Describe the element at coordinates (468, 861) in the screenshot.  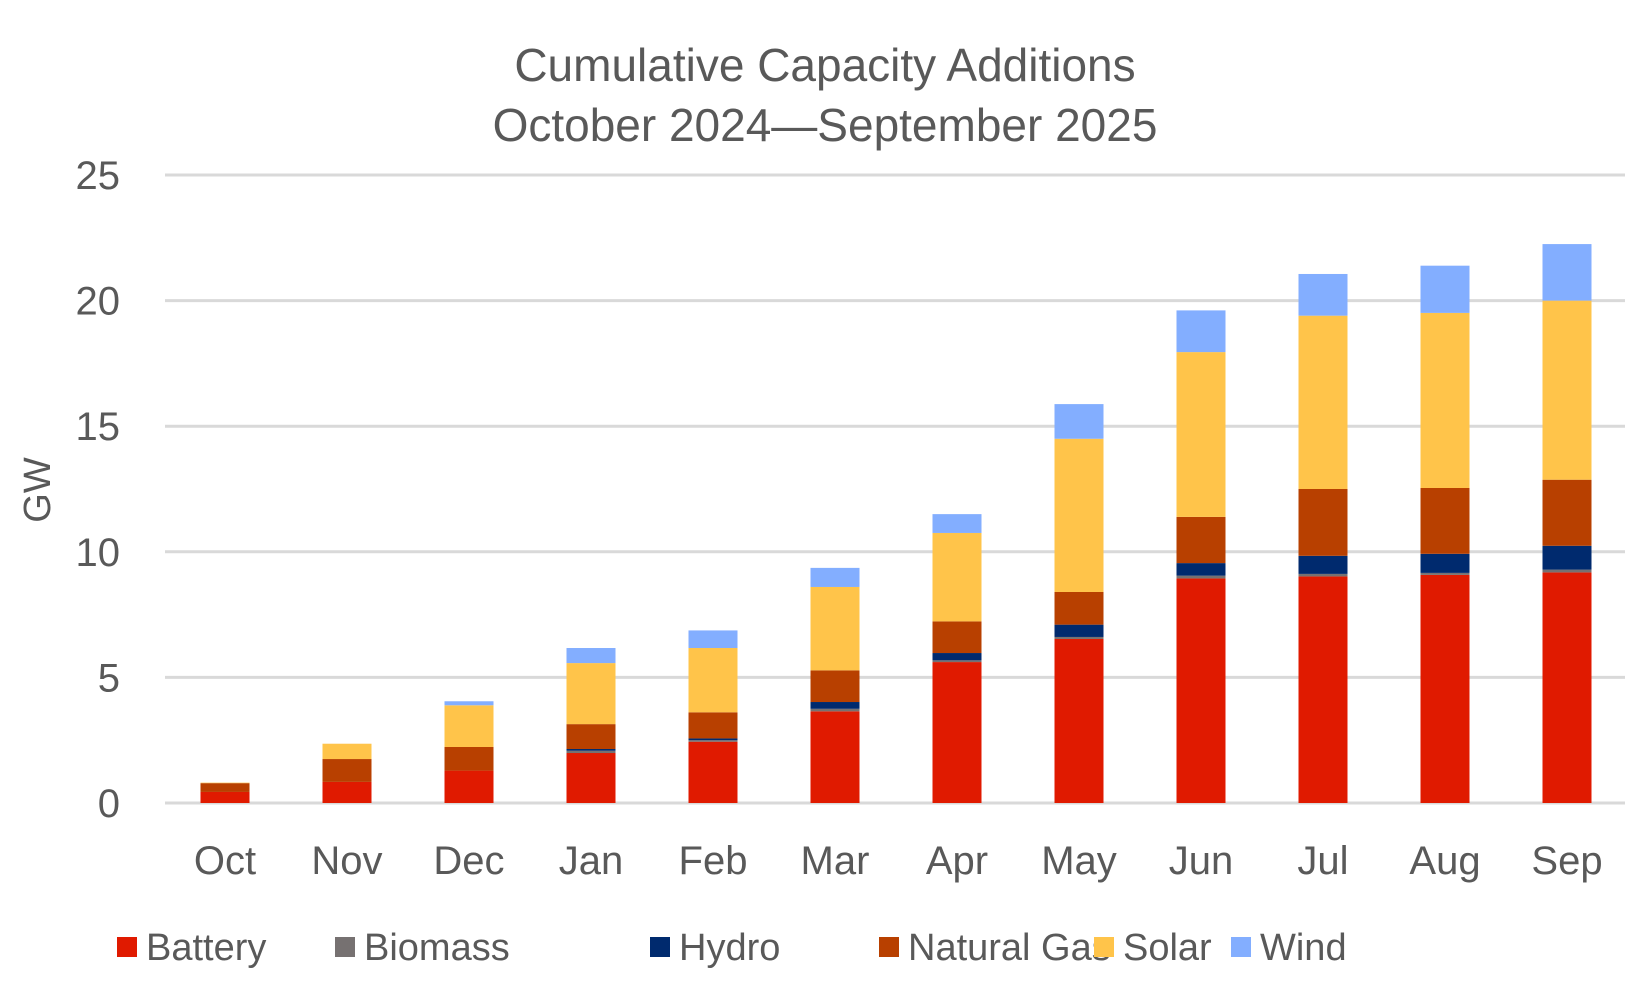
I see `x-tick-label: Dec` at that location.